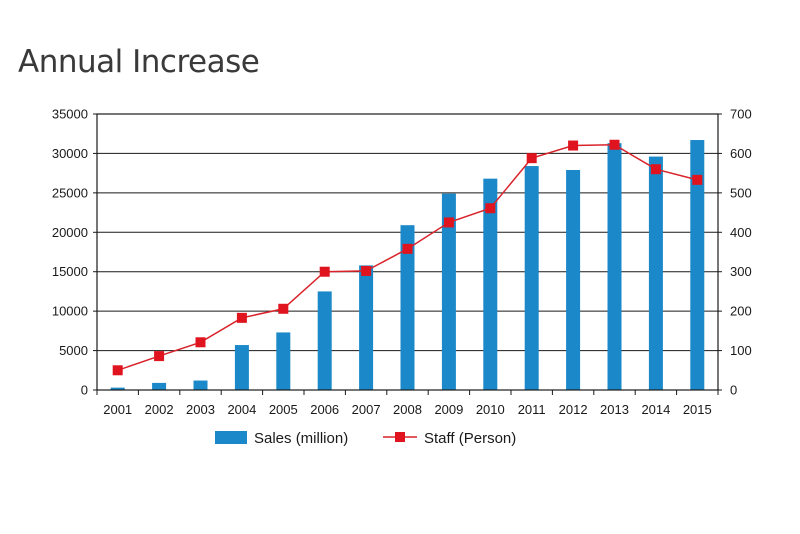 The width and height of the screenshot is (800, 534). What do you see at coordinates (283, 308) in the screenshot?
I see `staff-marker-2005` at bounding box center [283, 308].